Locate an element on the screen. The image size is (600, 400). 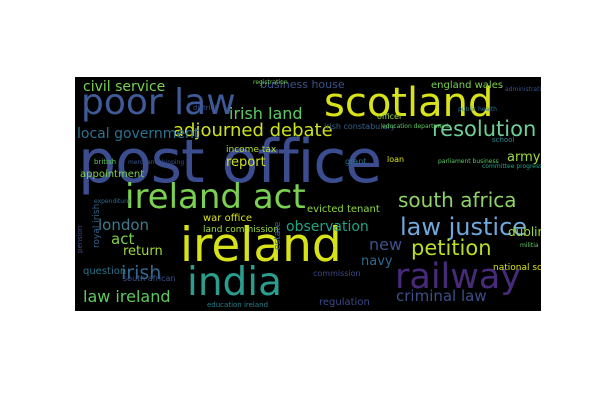
word-return: return is located at coordinates (143, 251).